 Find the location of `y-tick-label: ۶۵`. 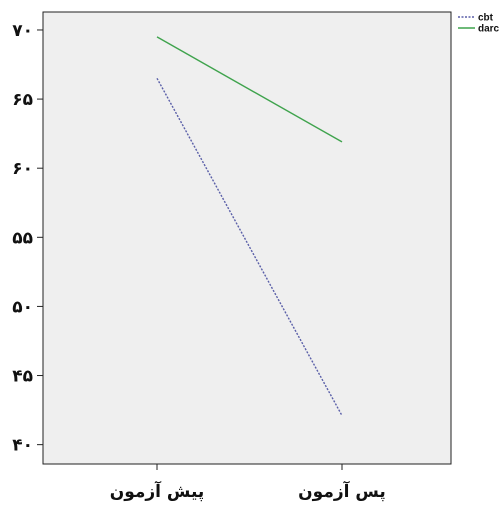

y-tick-label: ۶۵ is located at coordinates (22, 100).